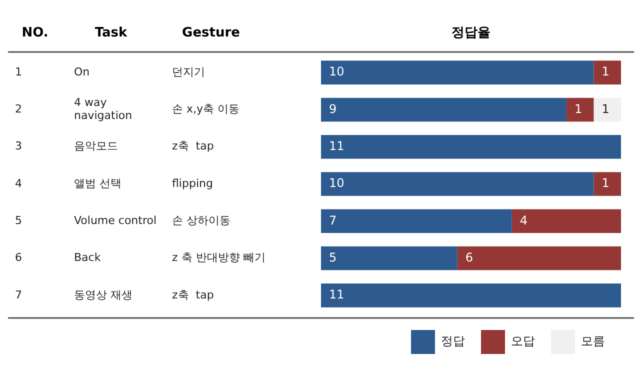 This screenshot has height=372, width=642. What do you see at coordinates (333, 220) in the screenshot?
I see `data-label: 7` at bounding box center [333, 220].